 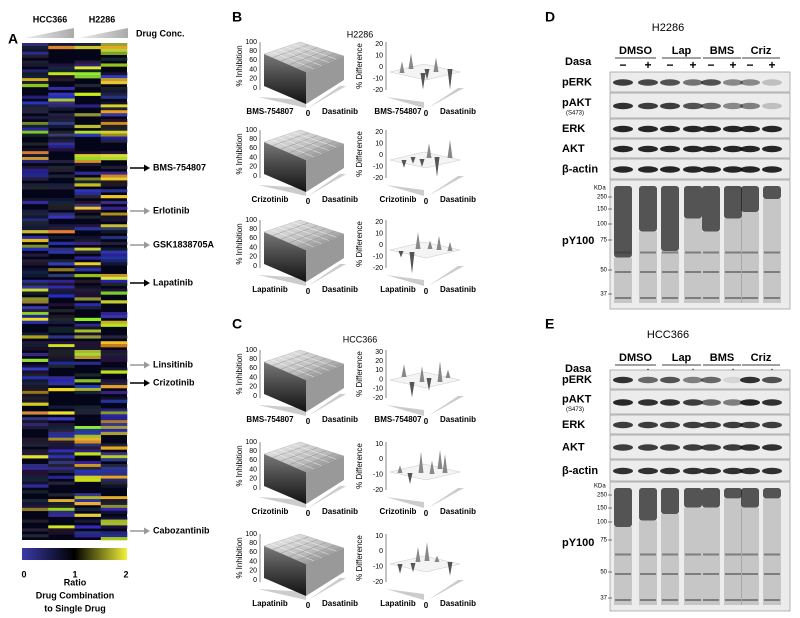 What do you see at coordinates (575, 114) in the screenshot?
I see `site-label: (S473)` at bounding box center [575, 114].